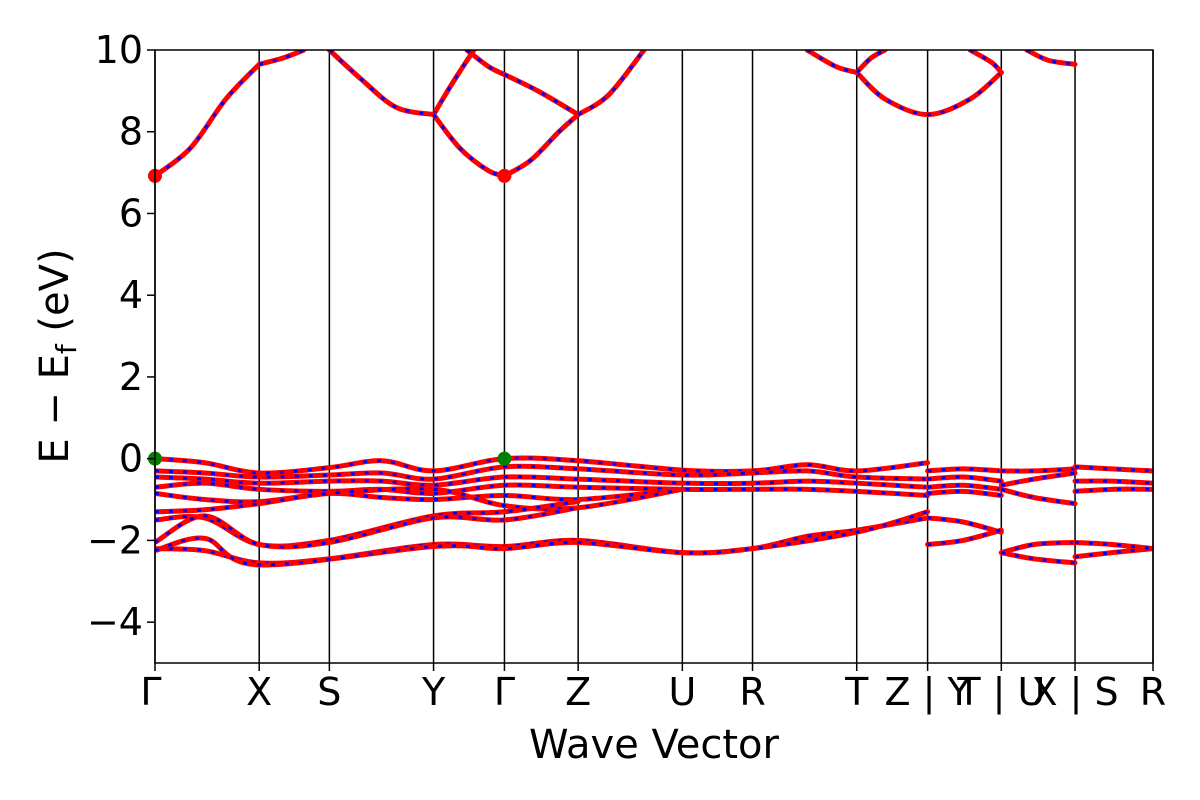 The height and width of the screenshot is (800, 1200). I want to click on band-line-v2, so click(543, 472).